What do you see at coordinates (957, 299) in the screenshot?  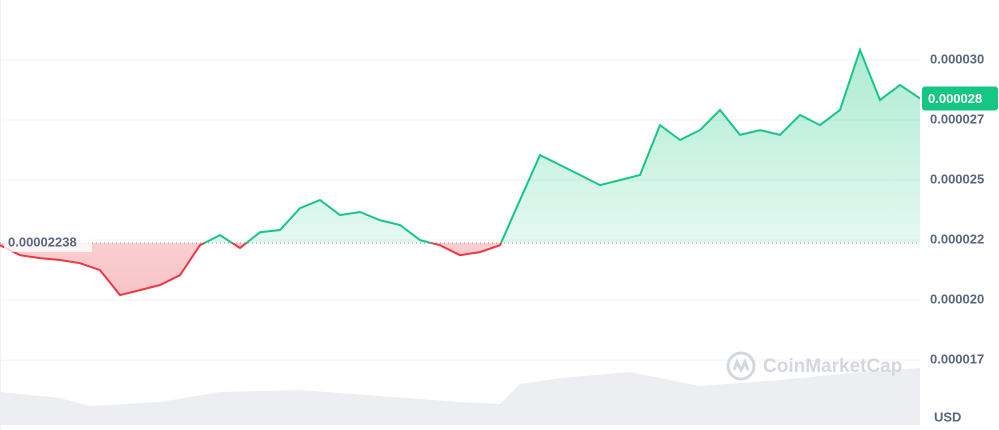 I see `y-tick-label: 0.000020` at bounding box center [957, 299].